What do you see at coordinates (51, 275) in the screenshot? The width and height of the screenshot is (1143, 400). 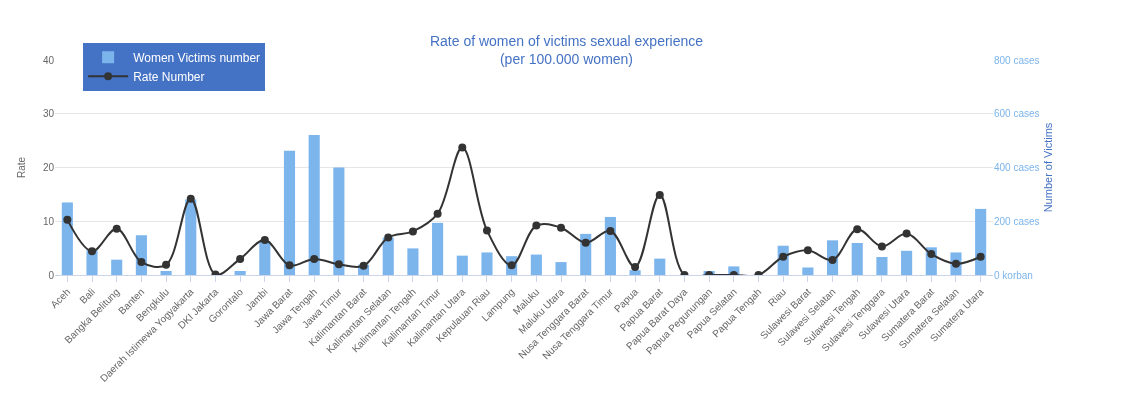 I see `y-tick-label: 0` at bounding box center [51, 275].